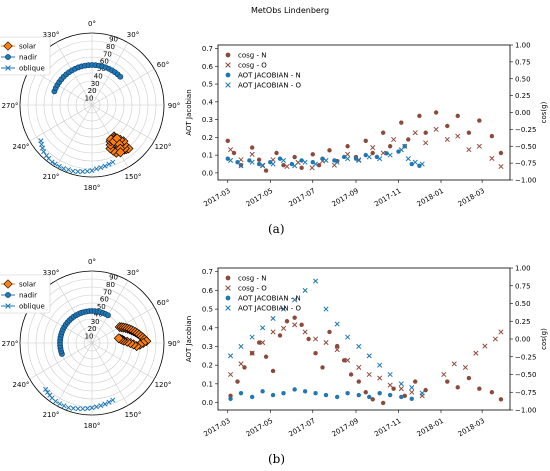  I want to click on polar-theta-label: 120°, so click(163, 147).